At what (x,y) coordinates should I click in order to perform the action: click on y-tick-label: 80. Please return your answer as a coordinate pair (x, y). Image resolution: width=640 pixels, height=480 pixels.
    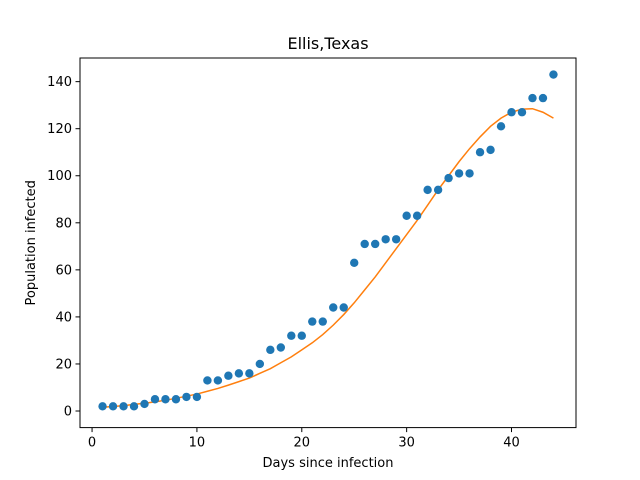
    Looking at the image, I should click on (63, 223).